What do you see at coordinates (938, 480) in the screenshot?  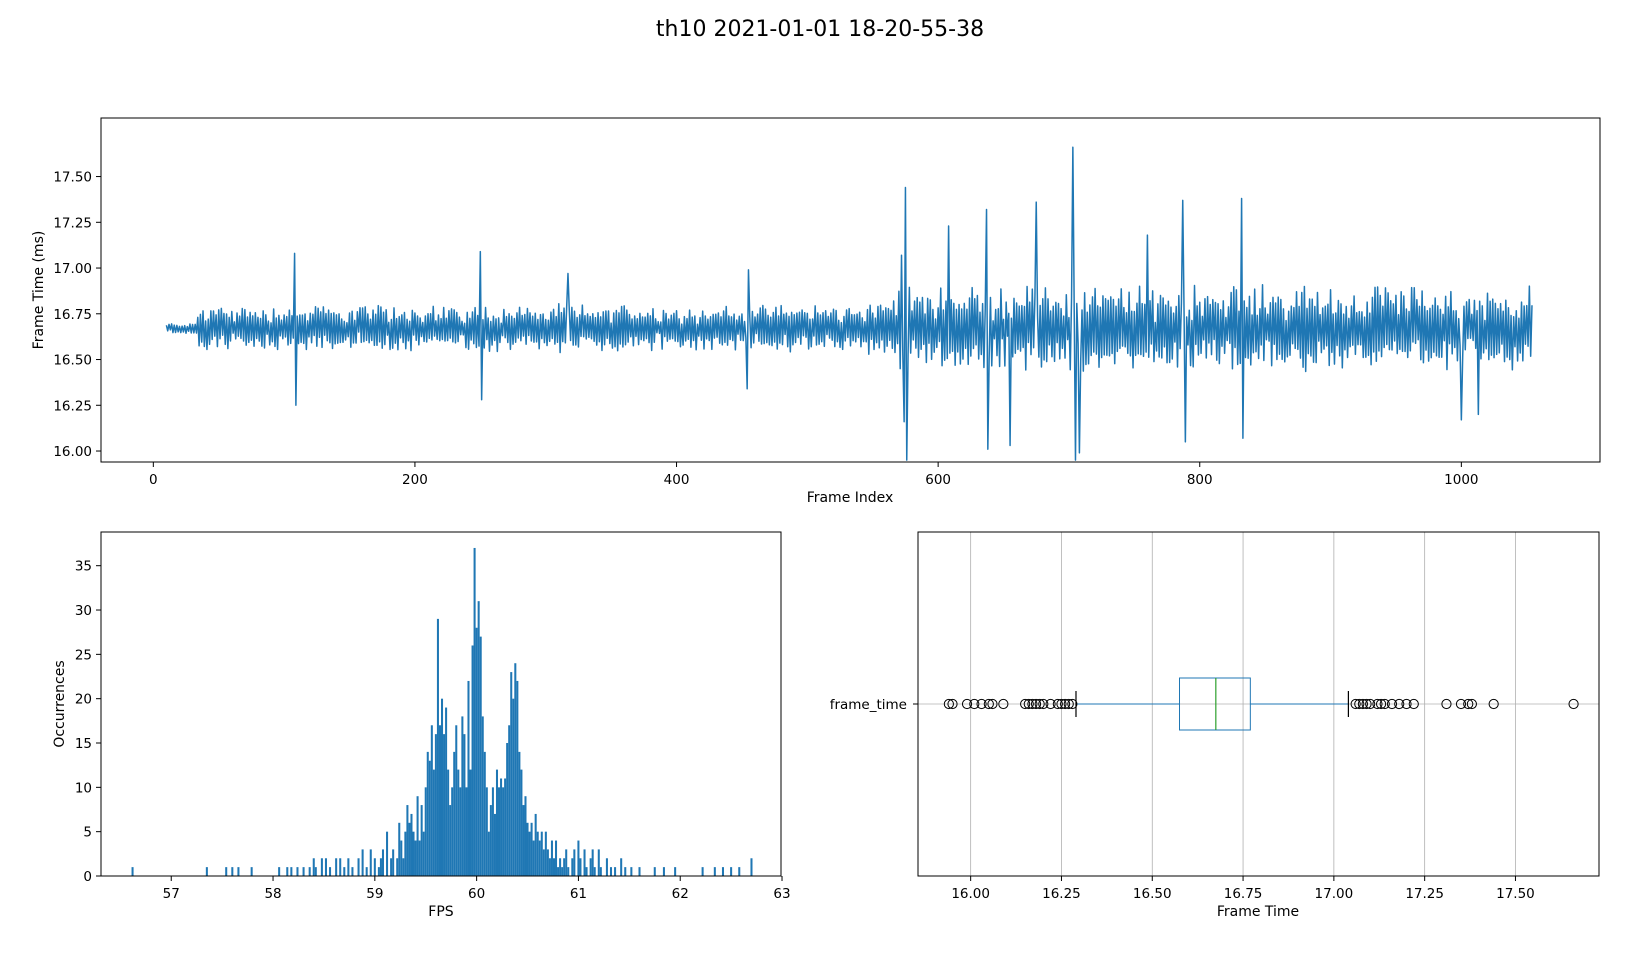 I see `line-xtick-label: 600` at bounding box center [938, 480].